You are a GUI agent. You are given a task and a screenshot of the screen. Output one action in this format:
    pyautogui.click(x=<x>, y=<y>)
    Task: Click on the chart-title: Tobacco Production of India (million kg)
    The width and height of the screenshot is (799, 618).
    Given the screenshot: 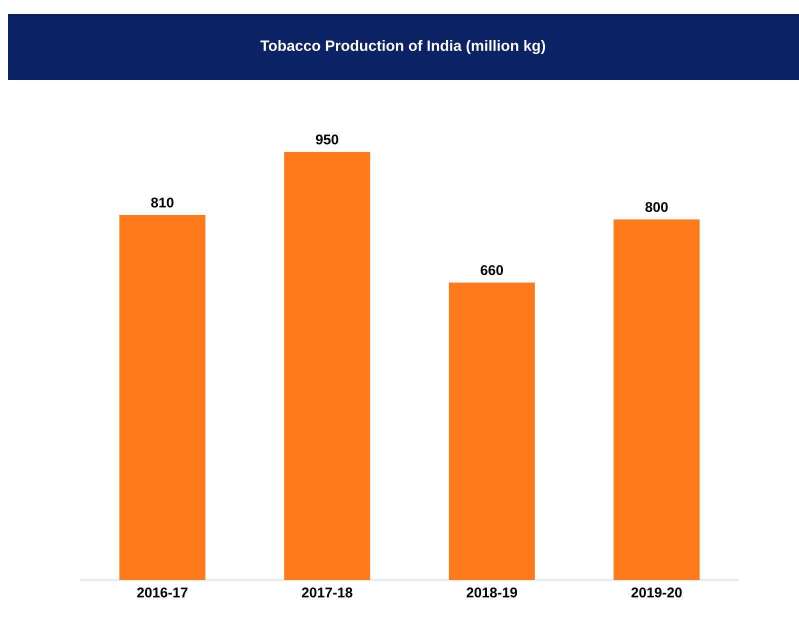 What is the action you would take?
    pyautogui.click(x=403, y=47)
    